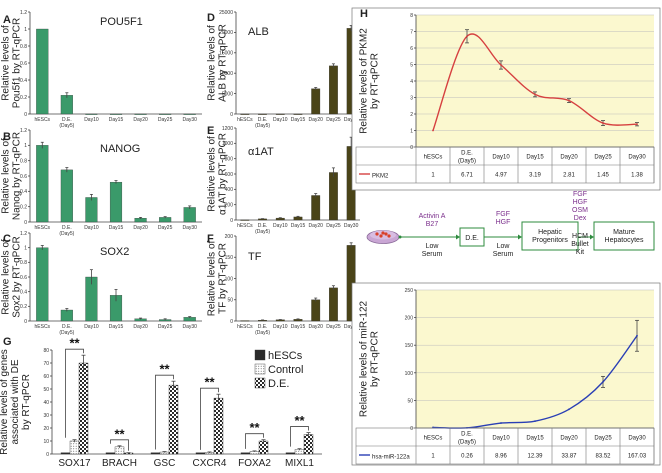 The height and width of the screenshot is (473, 662). I want to click on y-tick-label: 2, so click(411, 115).